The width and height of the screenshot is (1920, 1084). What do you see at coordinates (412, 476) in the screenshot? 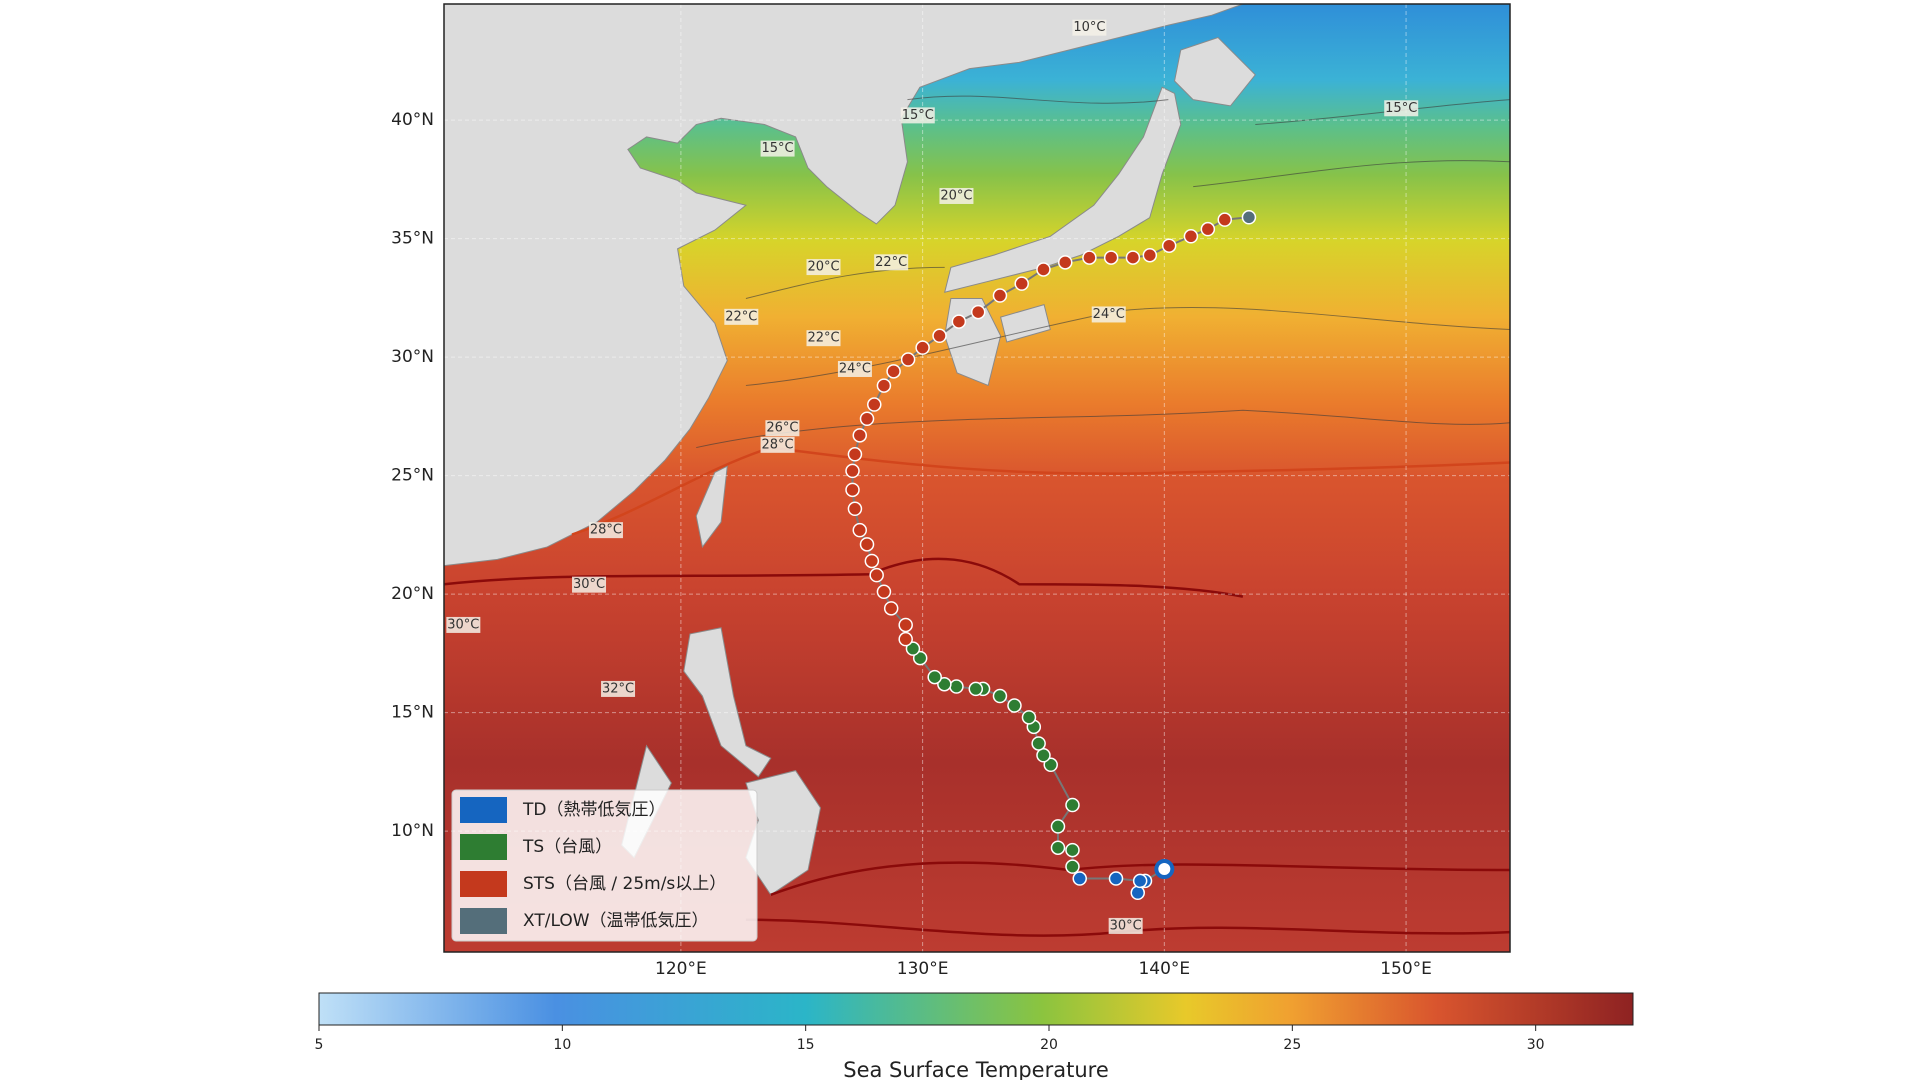
I see `y-tick-label: 25°N` at bounding box center [412, 476].